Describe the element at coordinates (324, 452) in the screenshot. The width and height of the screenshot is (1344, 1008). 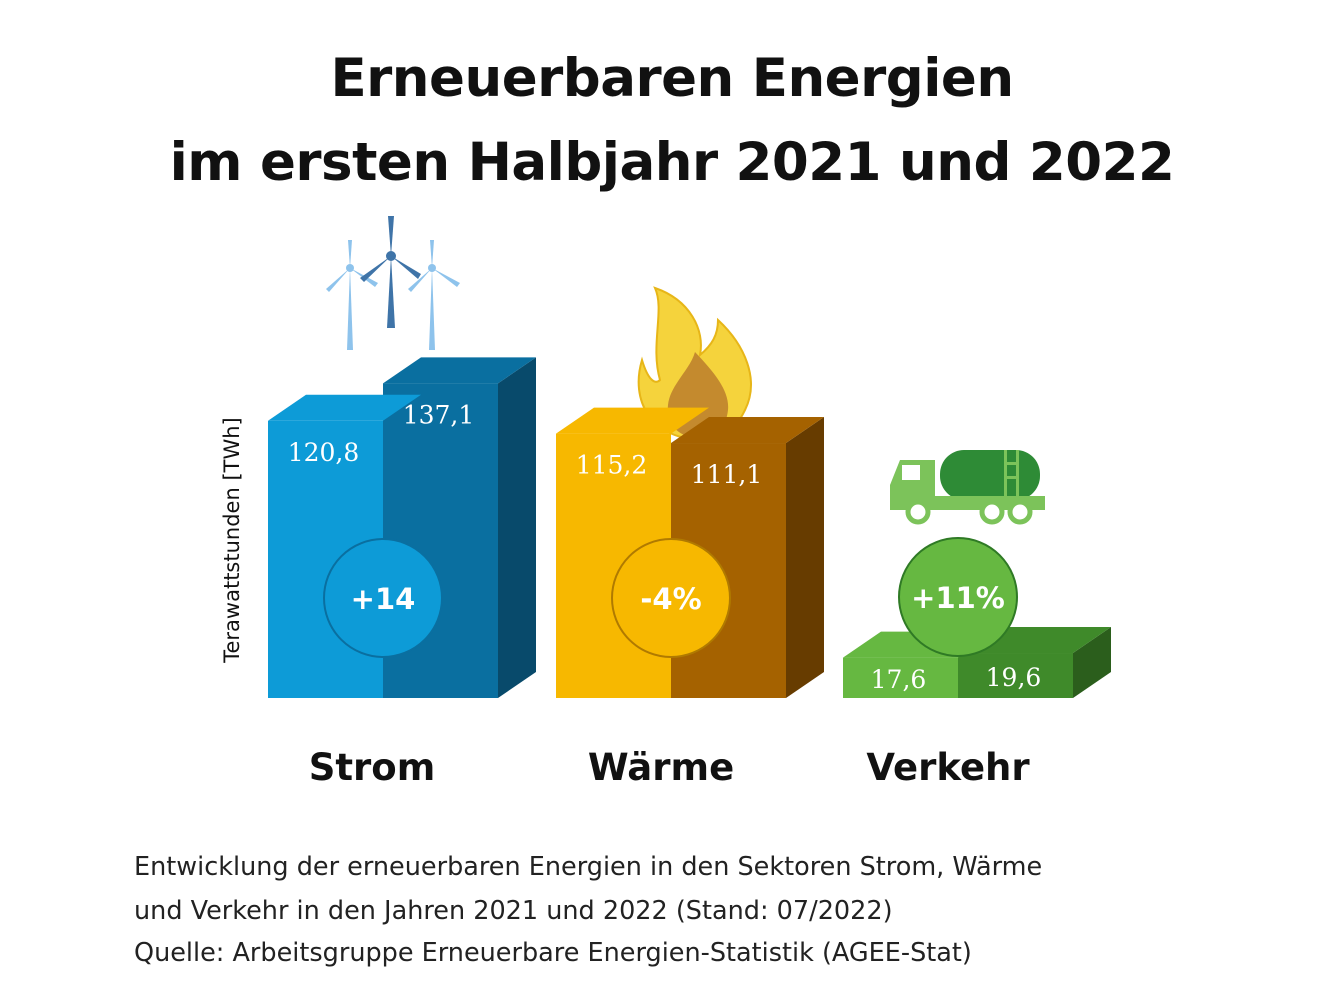
I see `value-label-strom-2021: 120,8` at that location.